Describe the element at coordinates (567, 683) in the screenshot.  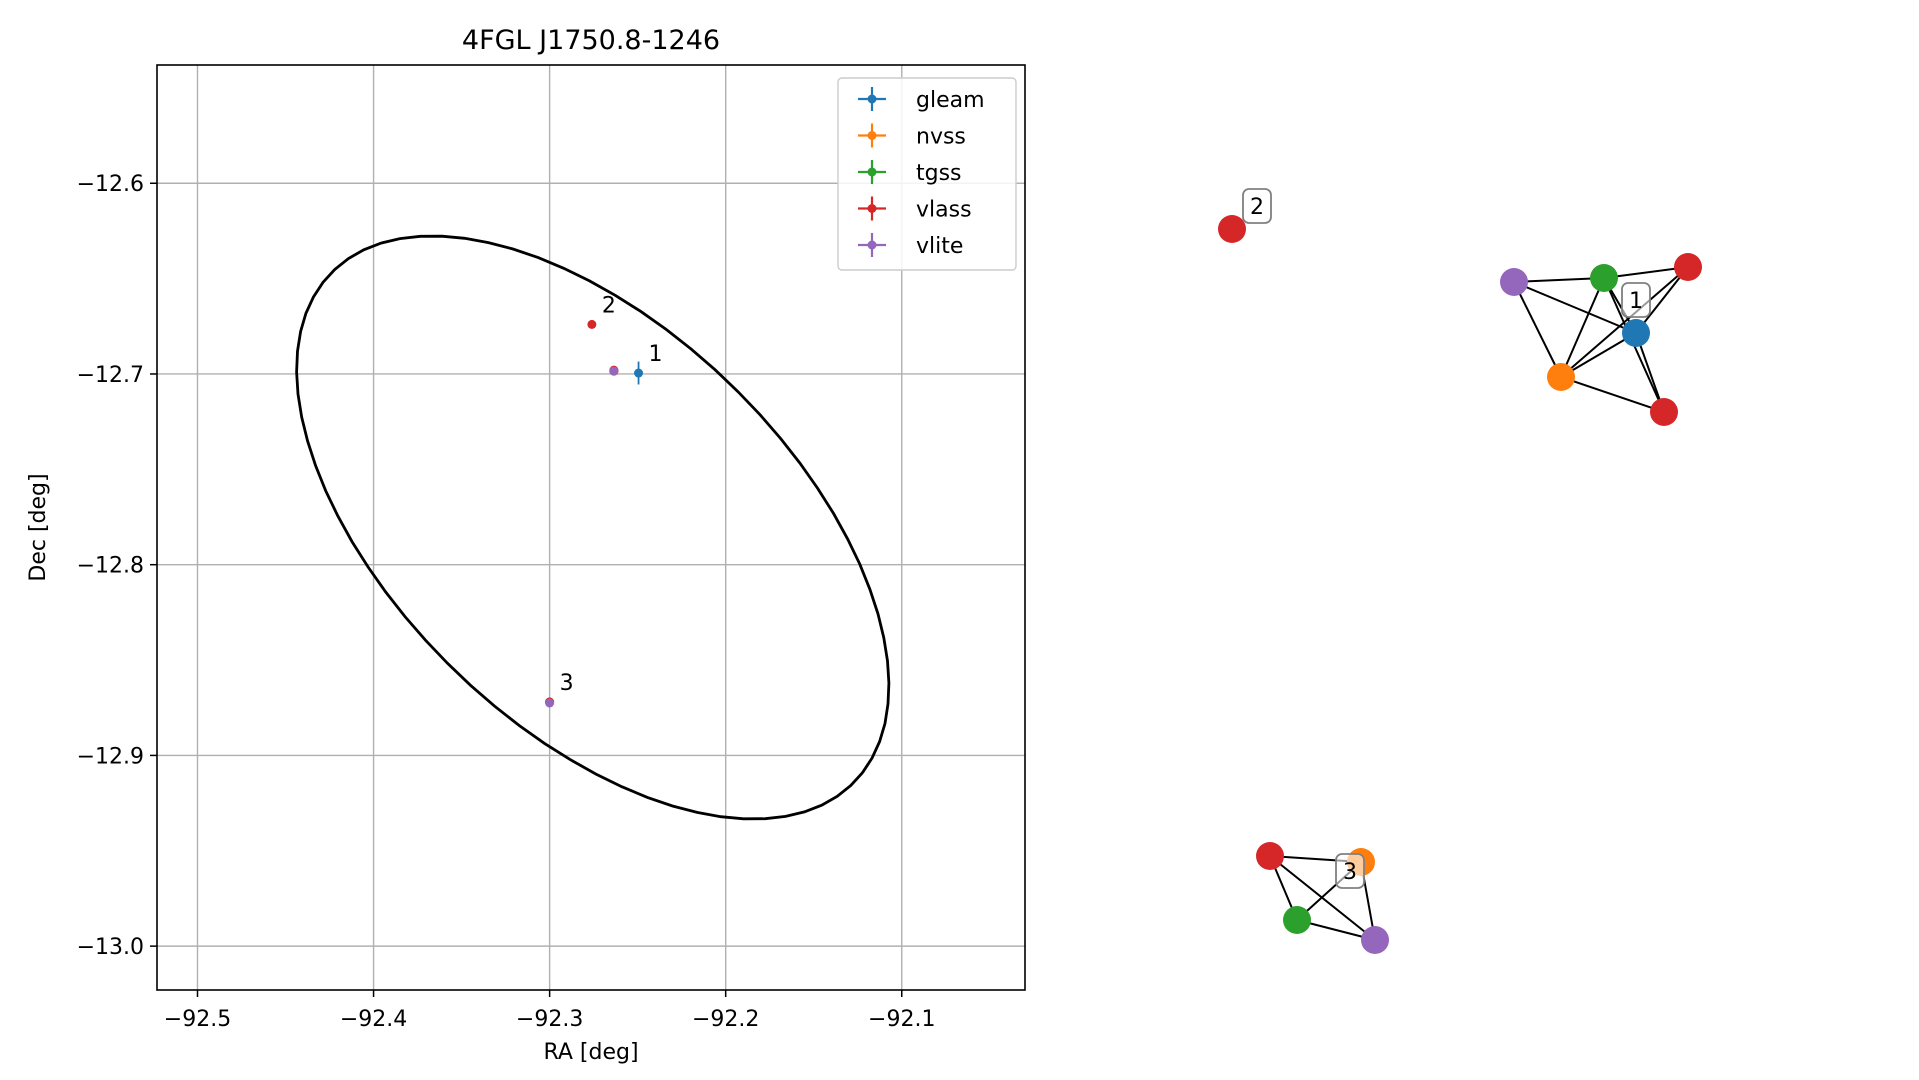
I see `source-label: 3` at that location.